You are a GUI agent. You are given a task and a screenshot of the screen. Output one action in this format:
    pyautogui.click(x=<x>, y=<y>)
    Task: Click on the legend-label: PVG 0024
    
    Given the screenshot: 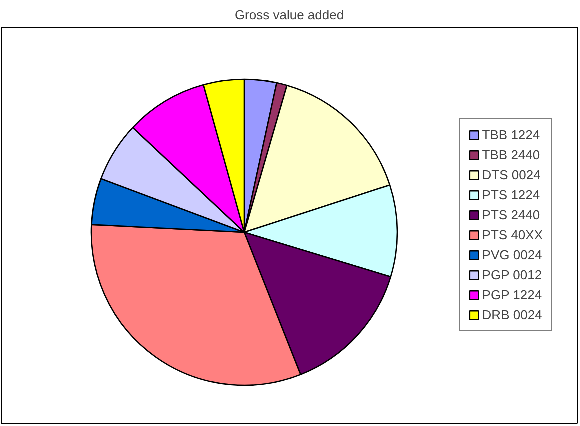 What is the action you would take?
    pyautogui.click(x=512, y=255)
    